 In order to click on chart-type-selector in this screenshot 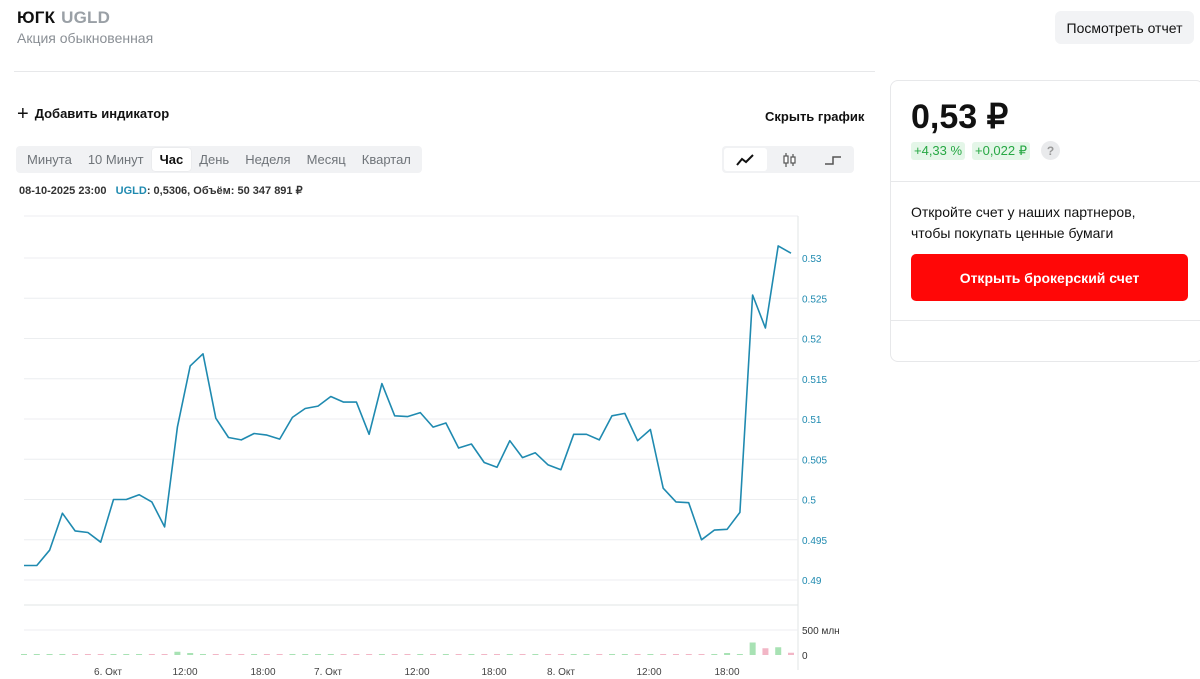, I will do `click(788, 159)`.